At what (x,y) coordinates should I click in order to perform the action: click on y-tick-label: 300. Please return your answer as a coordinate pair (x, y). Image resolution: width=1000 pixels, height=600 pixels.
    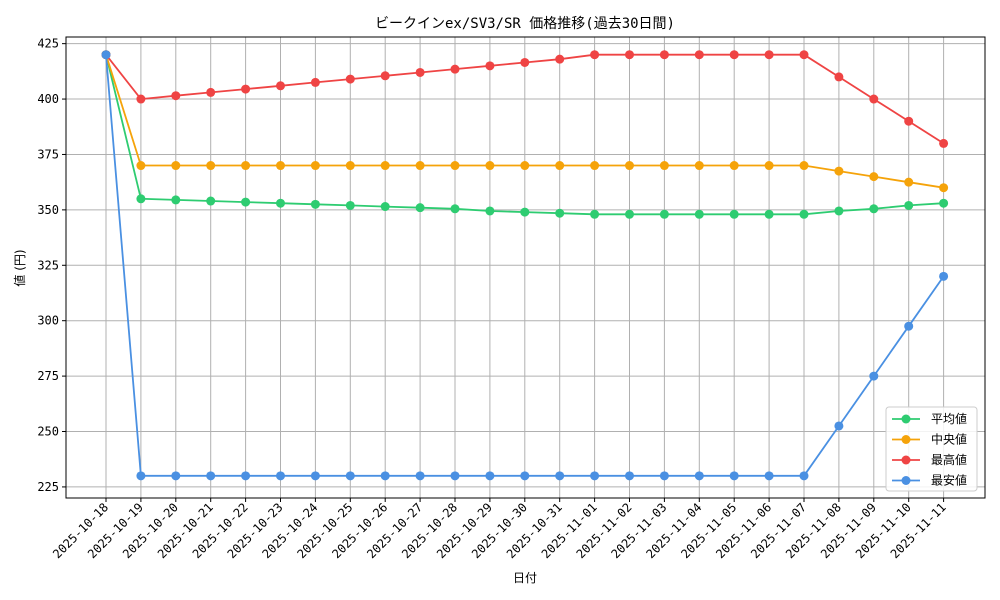
    Looking at the image, I should click on (48, 321).